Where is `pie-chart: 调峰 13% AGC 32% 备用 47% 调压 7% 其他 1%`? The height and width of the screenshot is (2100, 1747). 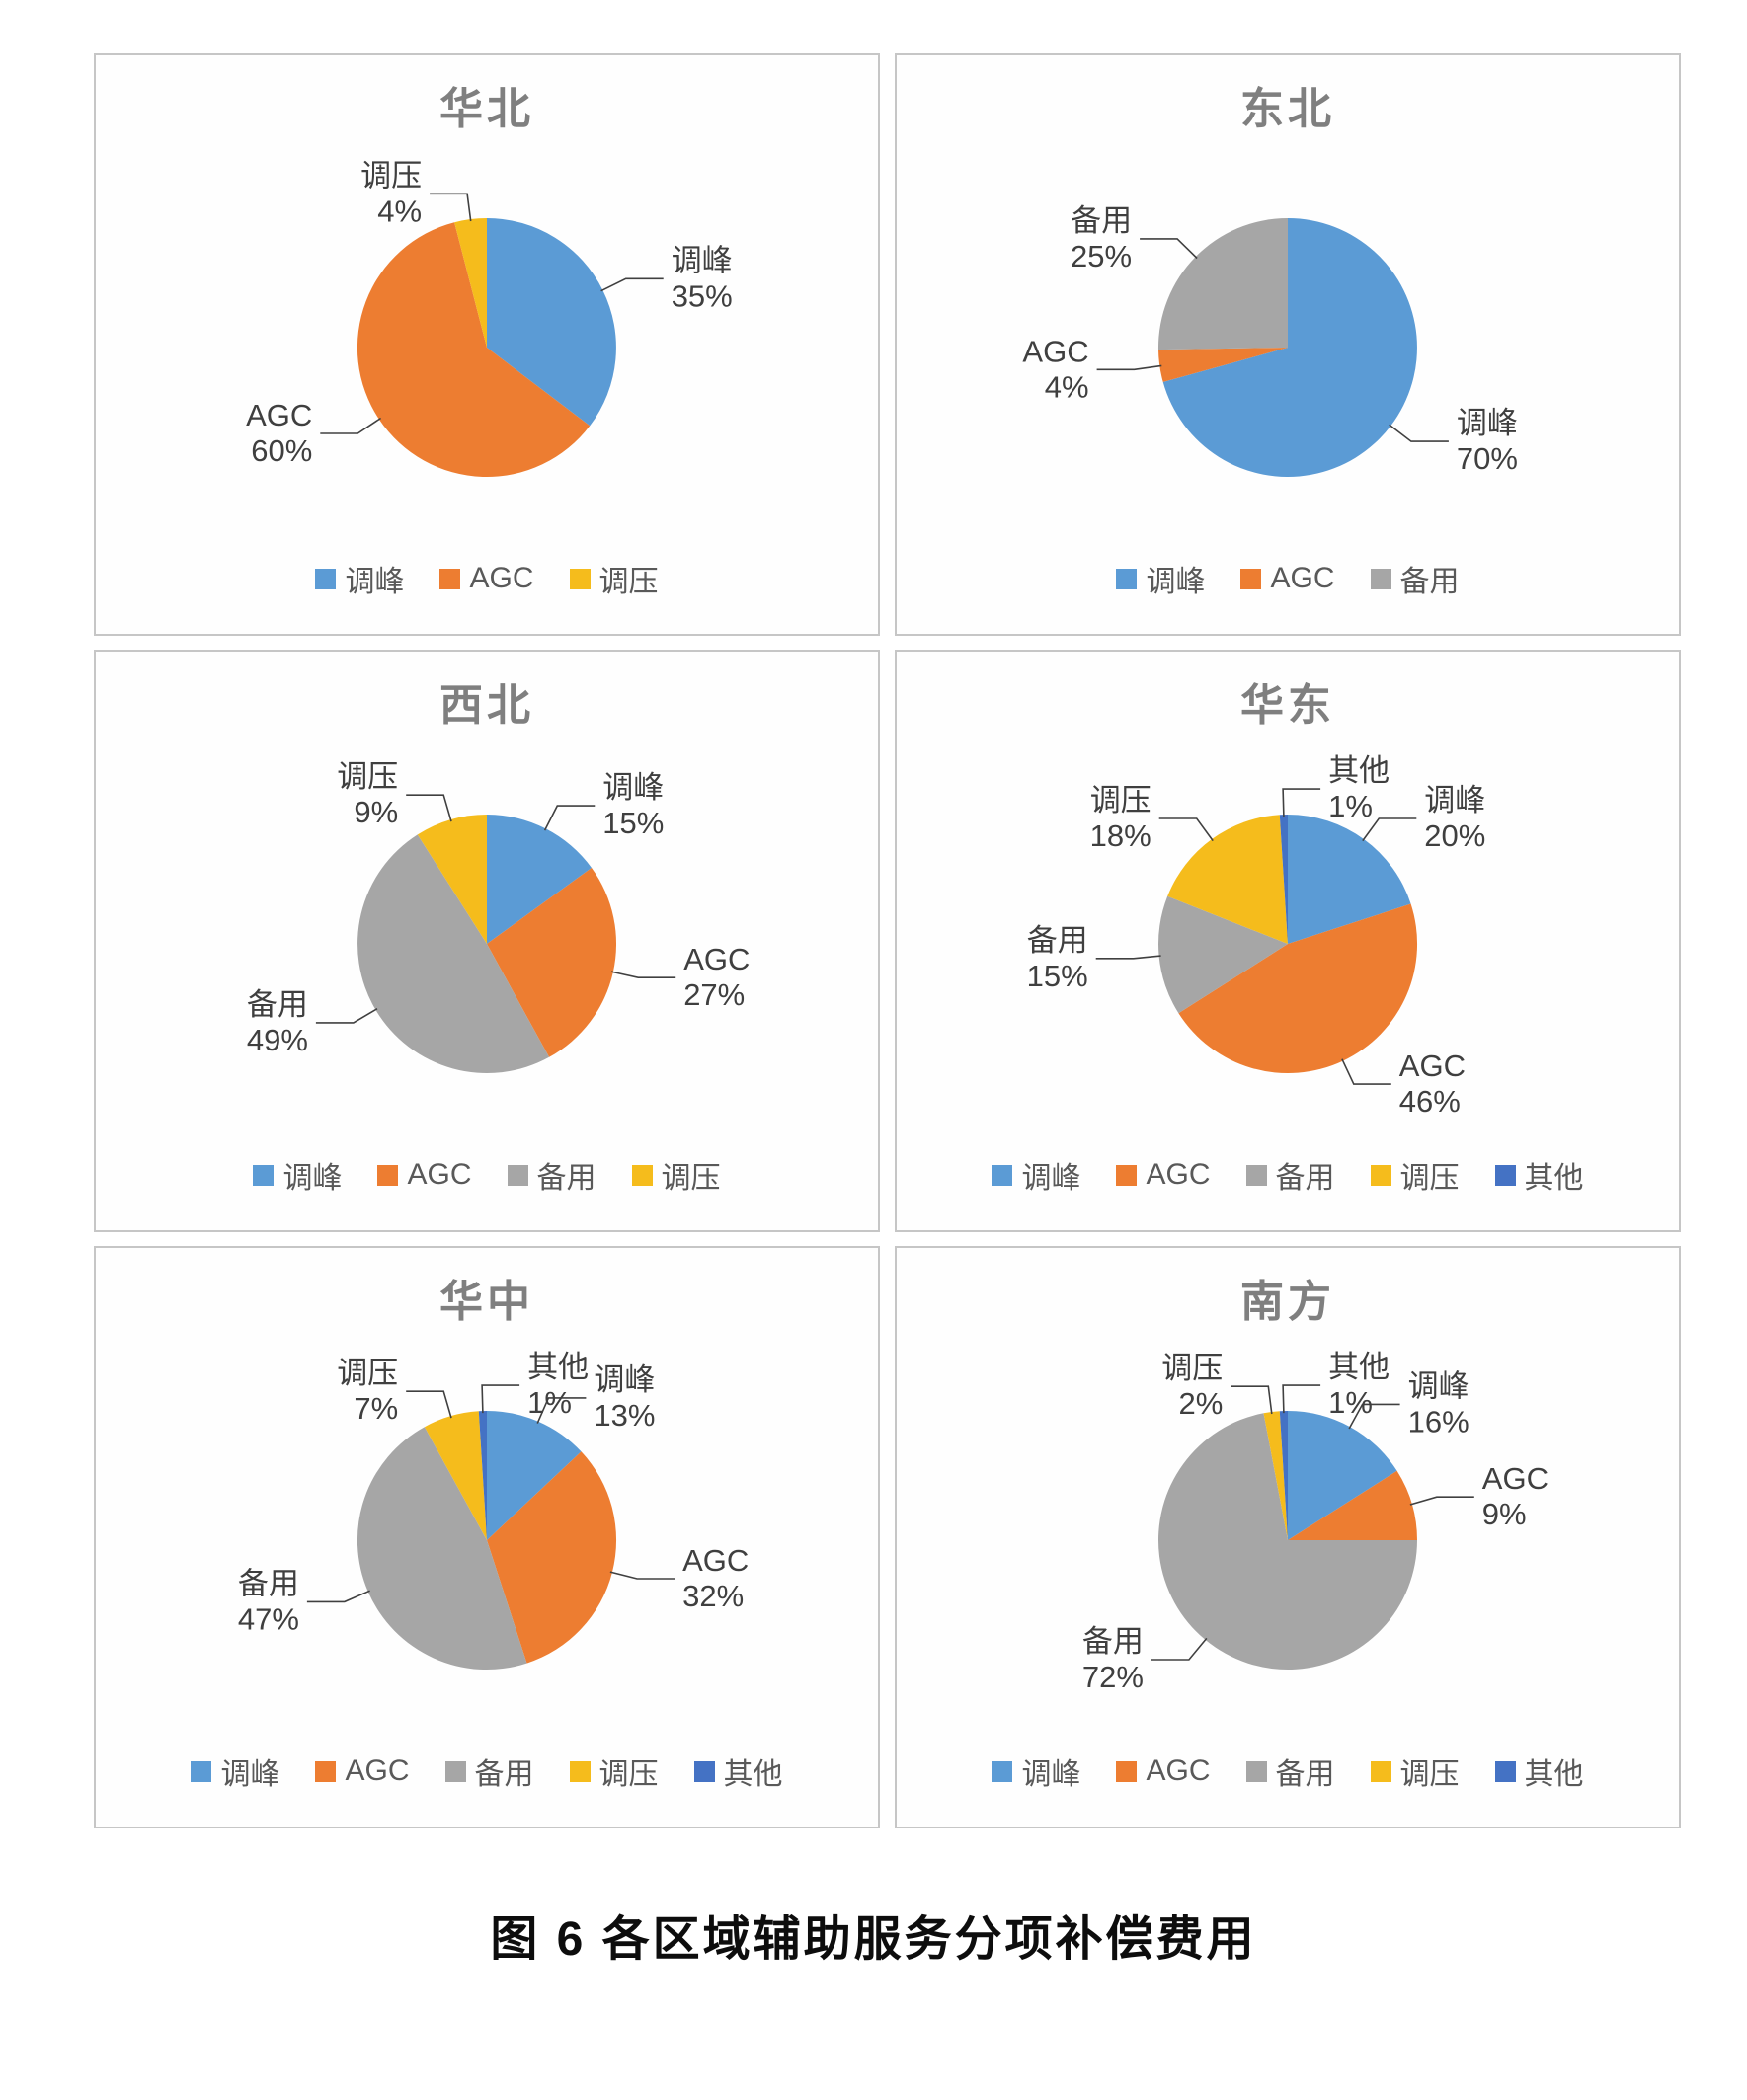
pie-chart: 调峰 13% AGC 32% 备用 47% 调压 7% 其他 1% is located at coordinates (493, 1511).